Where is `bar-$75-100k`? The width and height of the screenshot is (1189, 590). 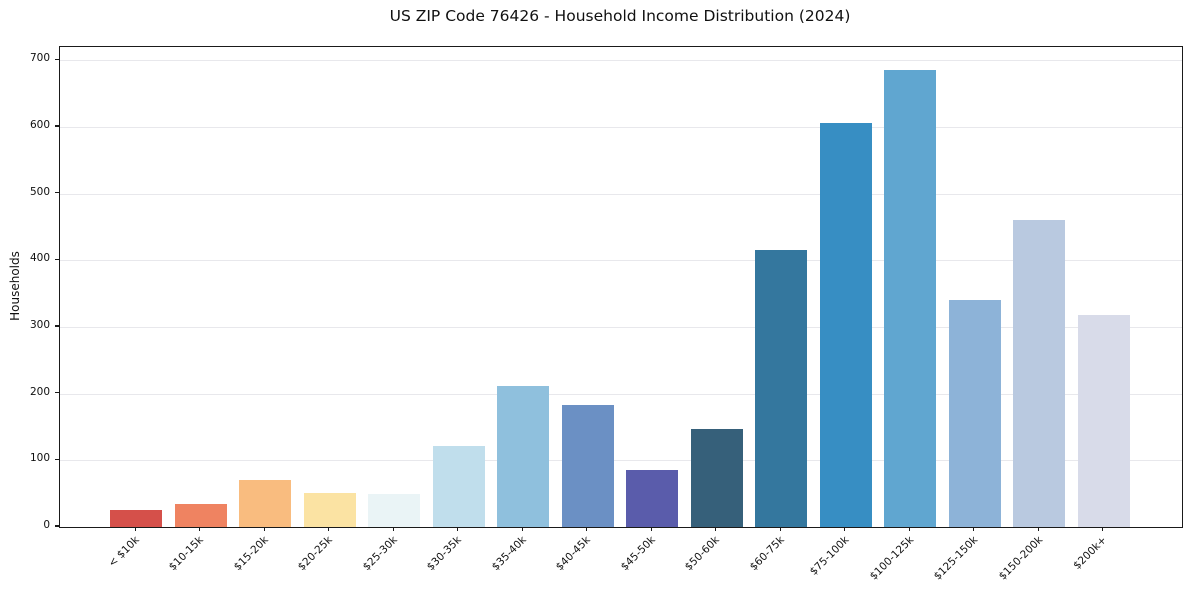 bar-$75-100k is located at coordinates (845, 325).